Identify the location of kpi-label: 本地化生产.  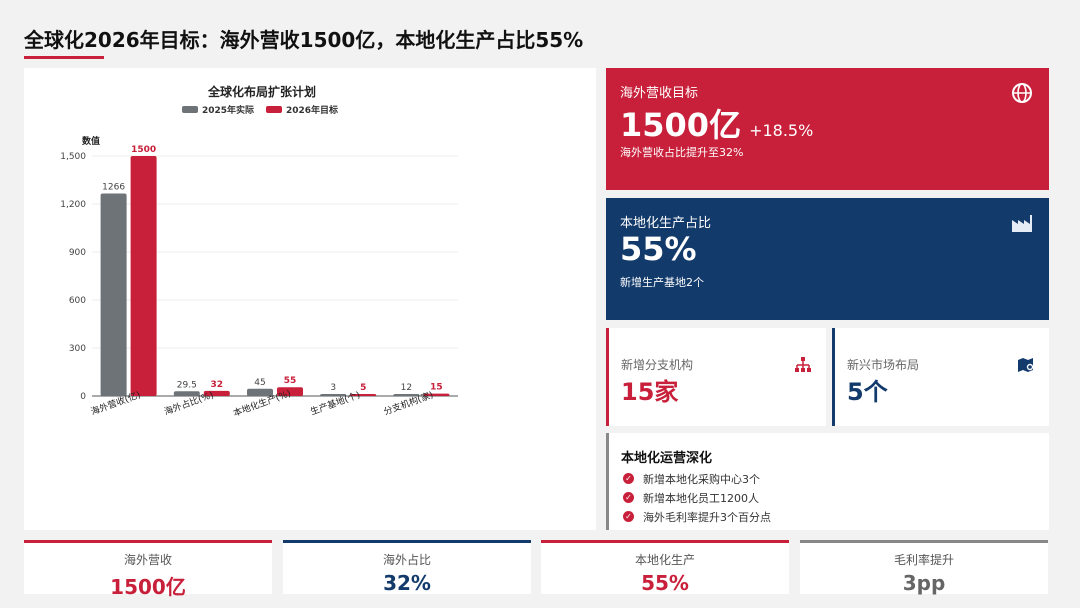
(664, 560).